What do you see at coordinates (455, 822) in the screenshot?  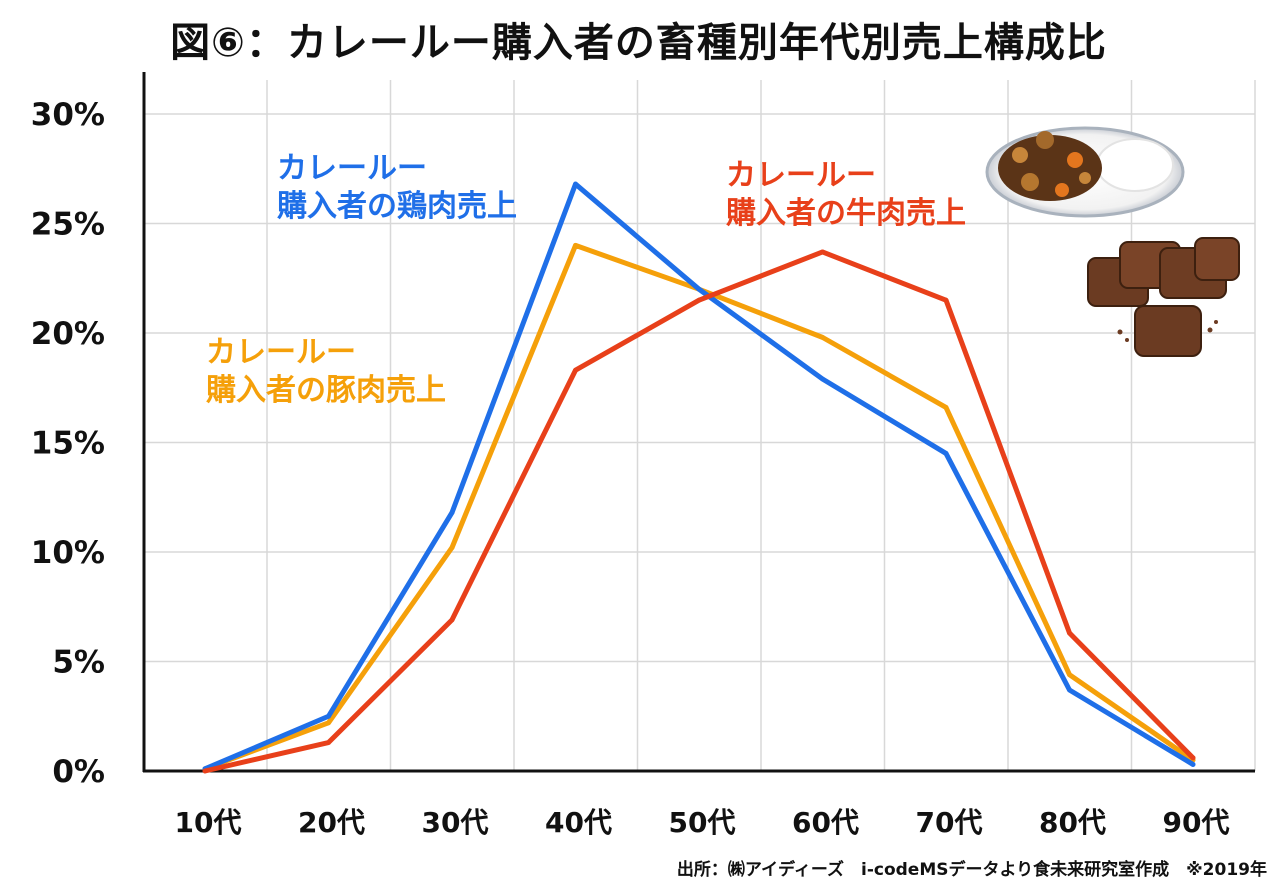 I see `x-tick-label: 30代` at bounding box center [455, 822].